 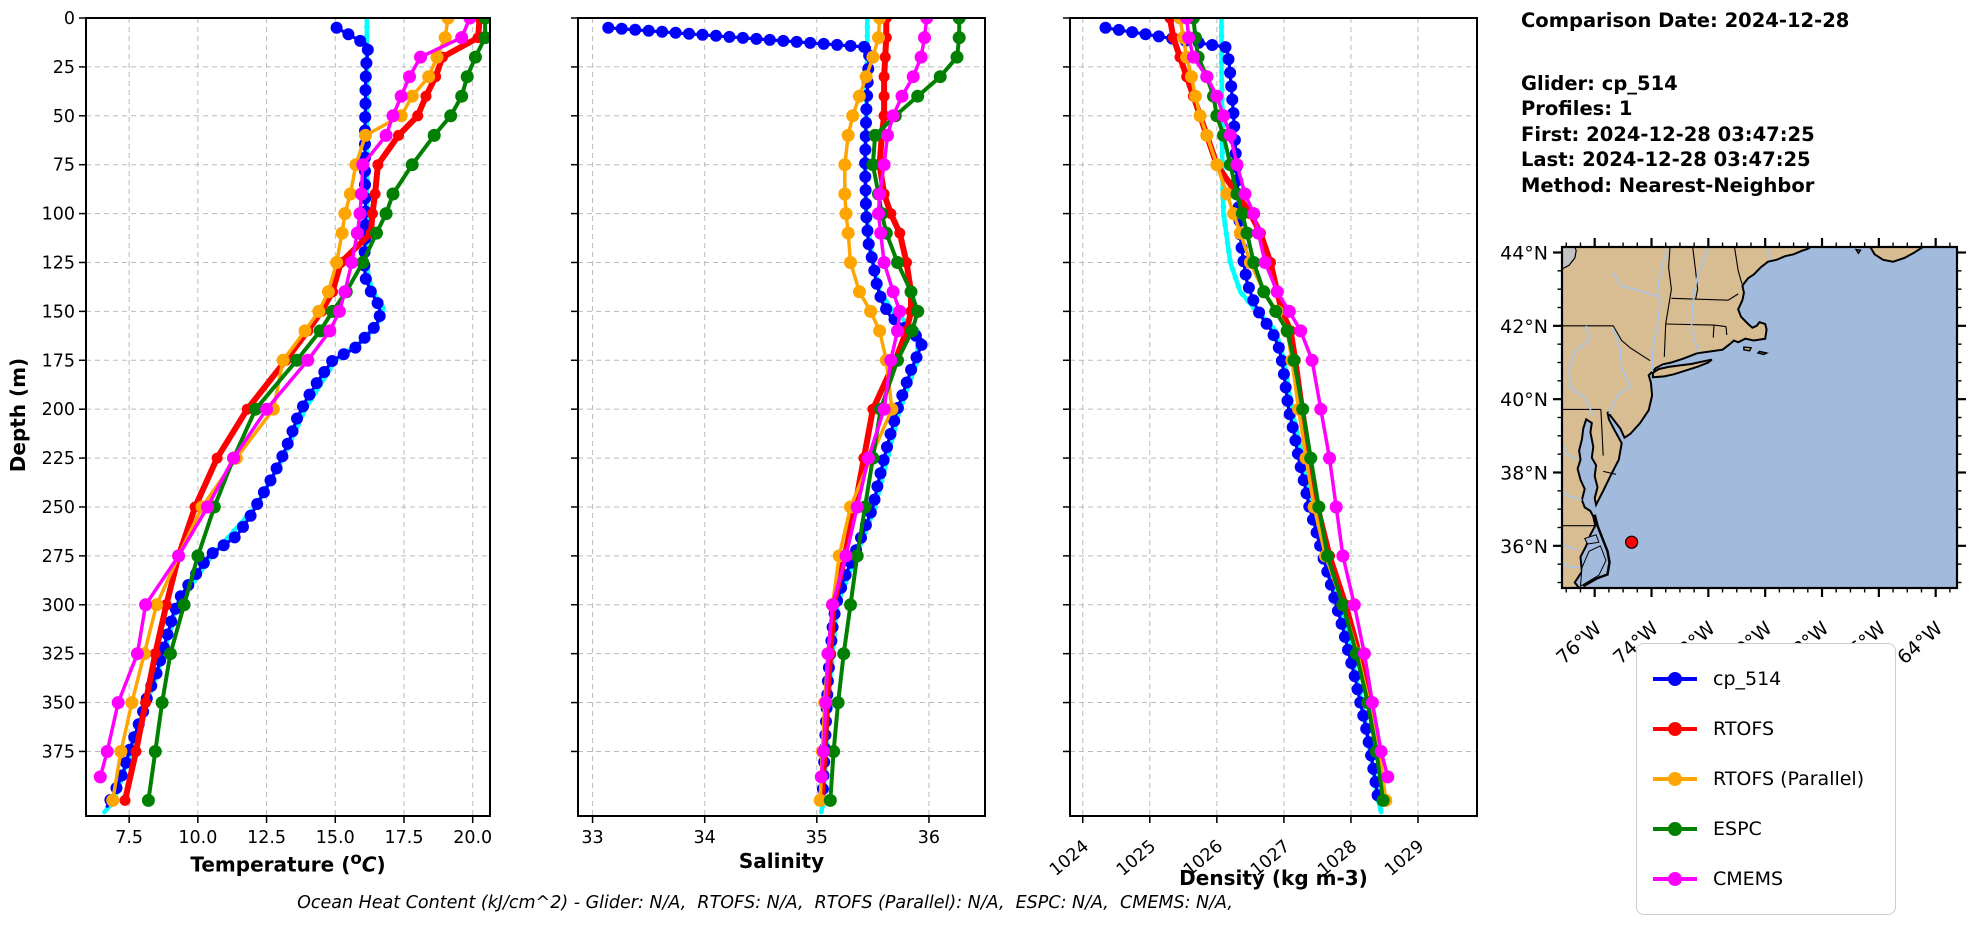 What do you see at coordinates (1632, 542) in the screenshot?
I see `glider-location-marker` at bounding box center [1632, 542].